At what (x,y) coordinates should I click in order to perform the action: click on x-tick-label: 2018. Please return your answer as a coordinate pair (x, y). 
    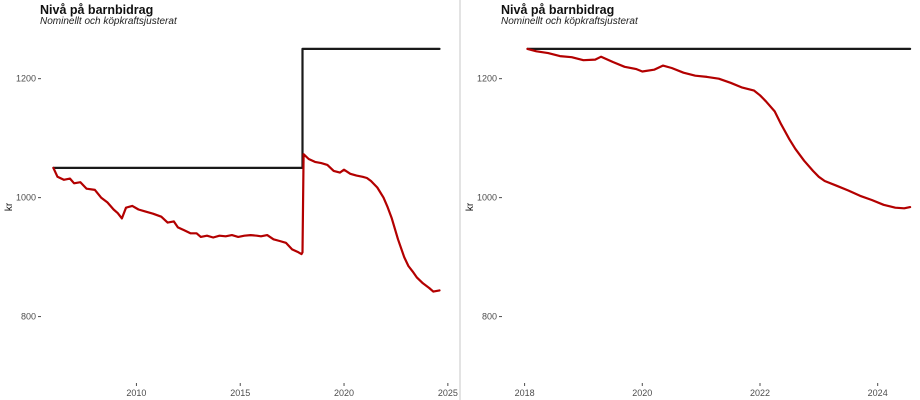
    Looking at the image, I should click on (525, 393).